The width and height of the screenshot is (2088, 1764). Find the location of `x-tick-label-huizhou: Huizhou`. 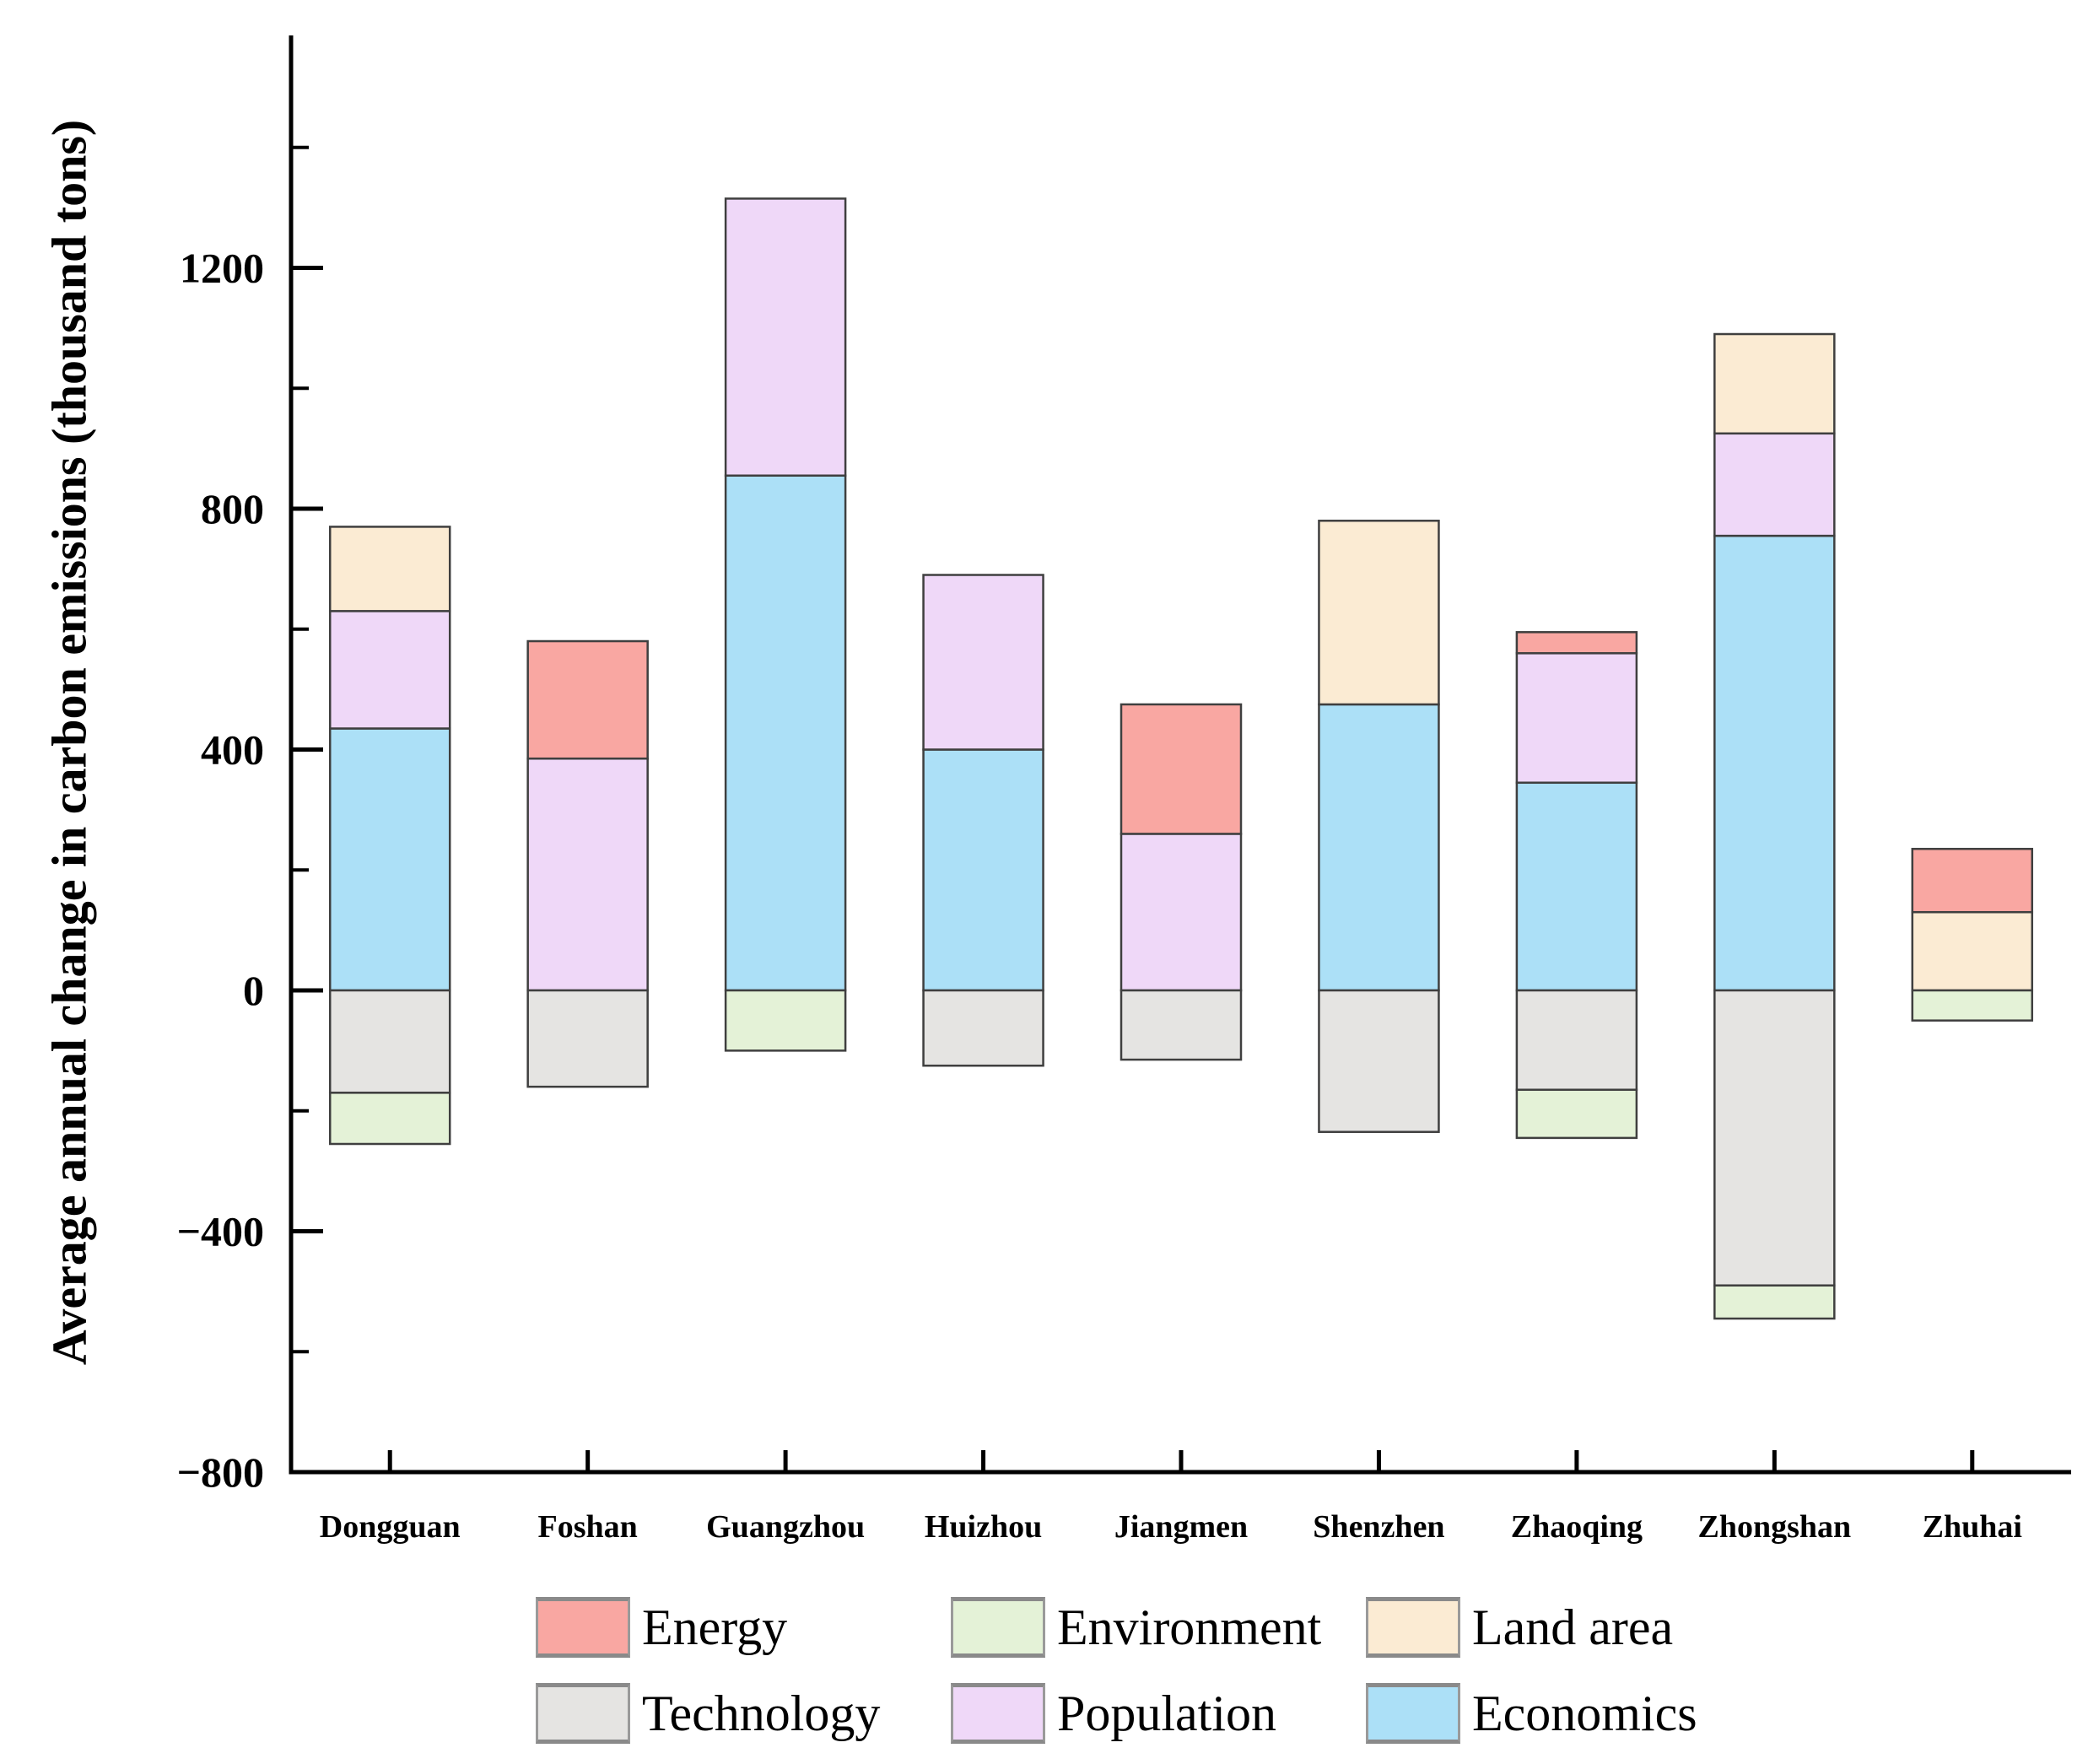

x-tick-label-huizhou: Huizhou is located at coordinates (983, 1527).